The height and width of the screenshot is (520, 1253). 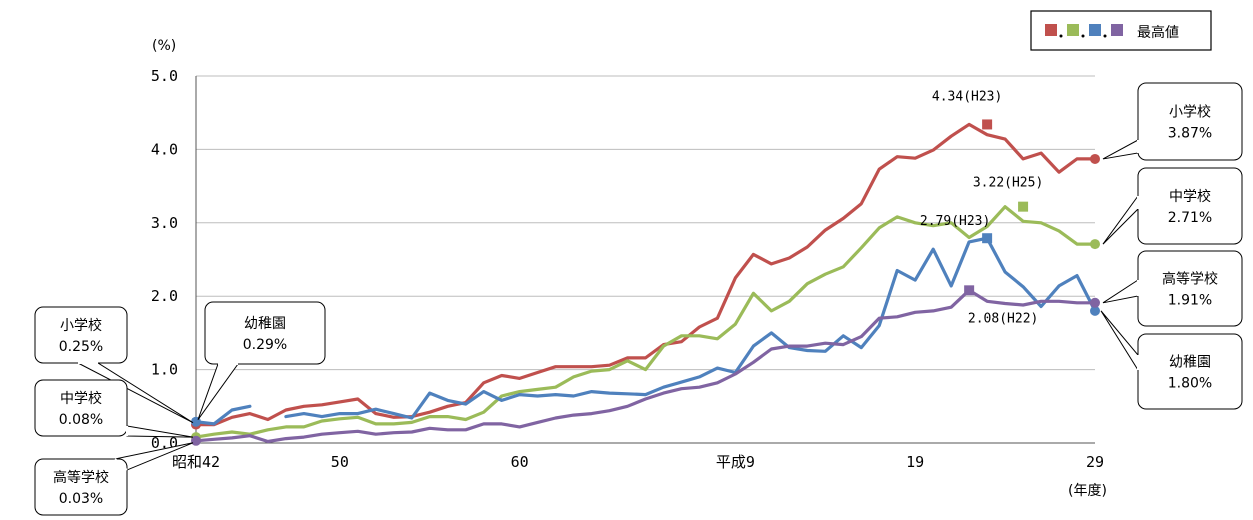 I want to click on peak-label: 2.08(H22), so click(x=1003, y=318).